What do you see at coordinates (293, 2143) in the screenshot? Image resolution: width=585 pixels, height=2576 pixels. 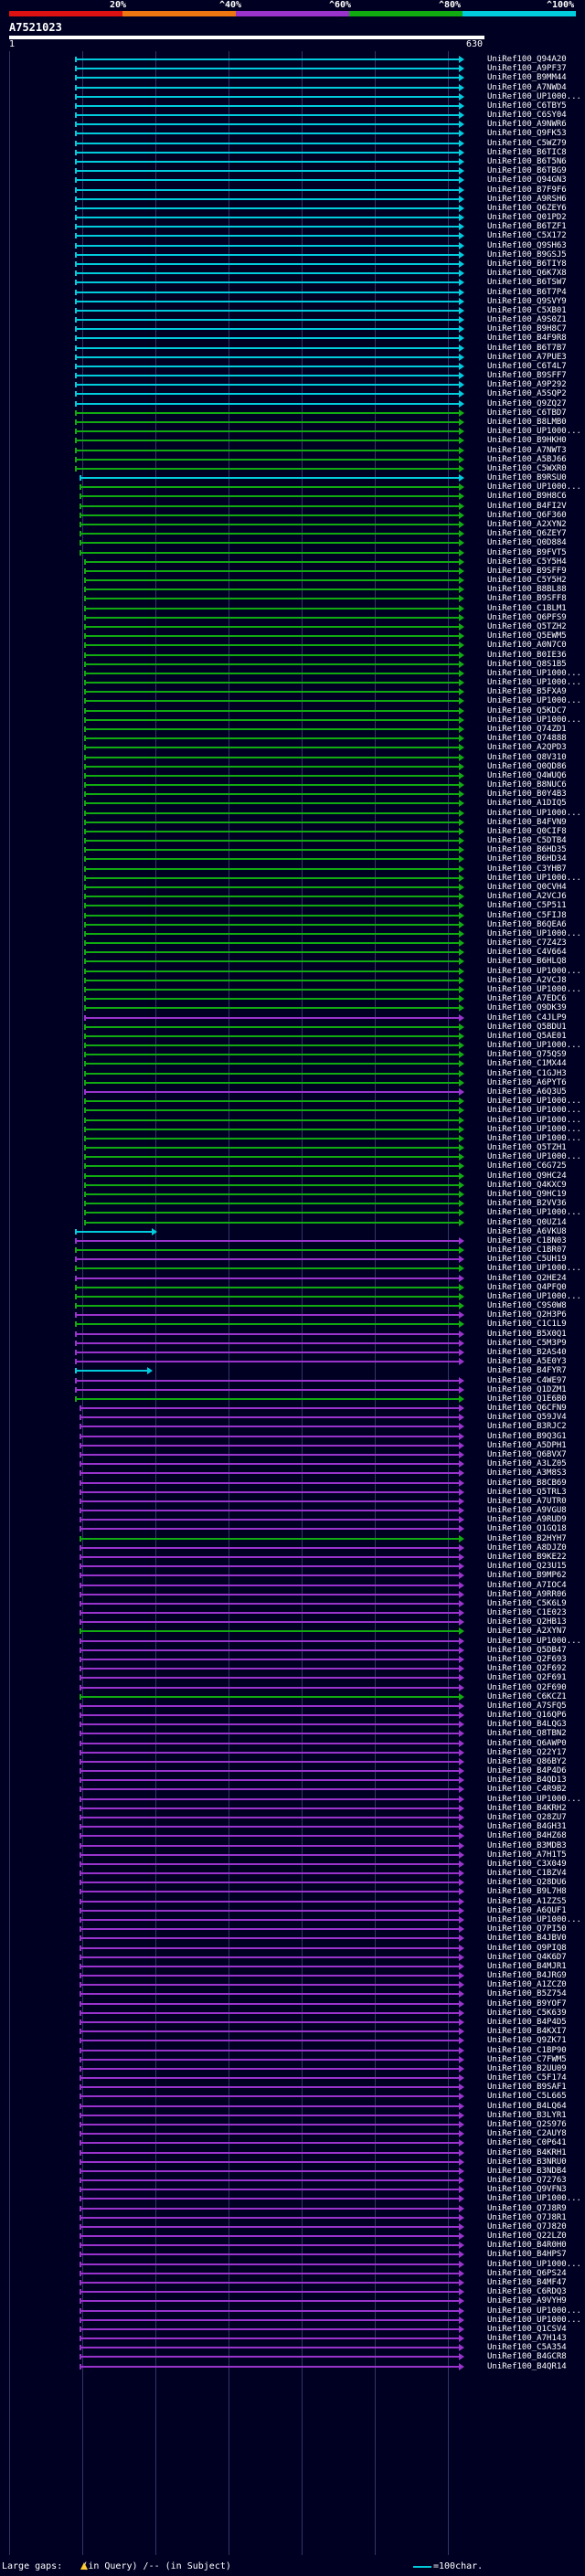 I see `hit-row: UniRef100_C0P641` at bounding box center [293, 2143].